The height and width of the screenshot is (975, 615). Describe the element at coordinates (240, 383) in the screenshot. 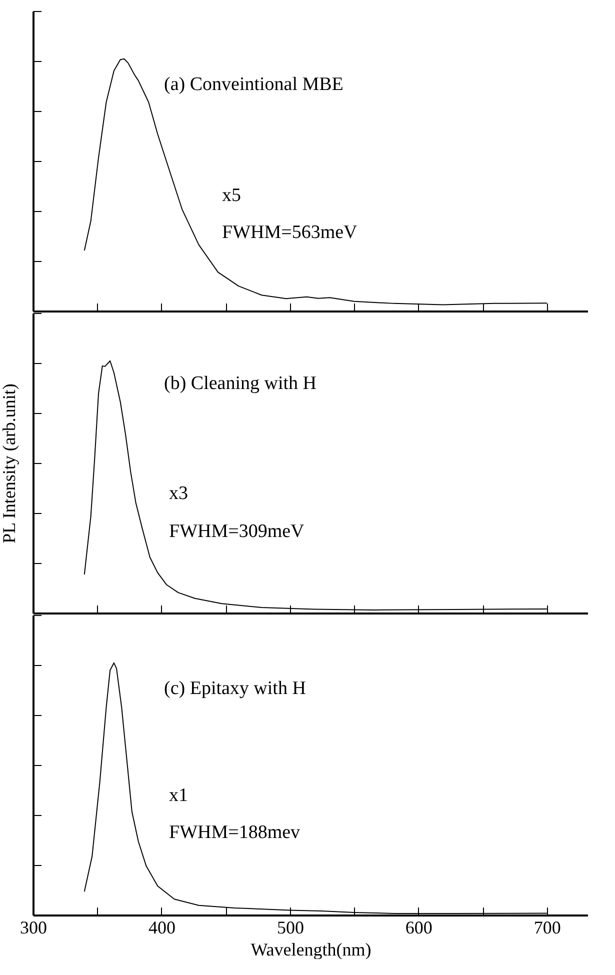

I see `annotation: (b) Cleaning with H` at that location.